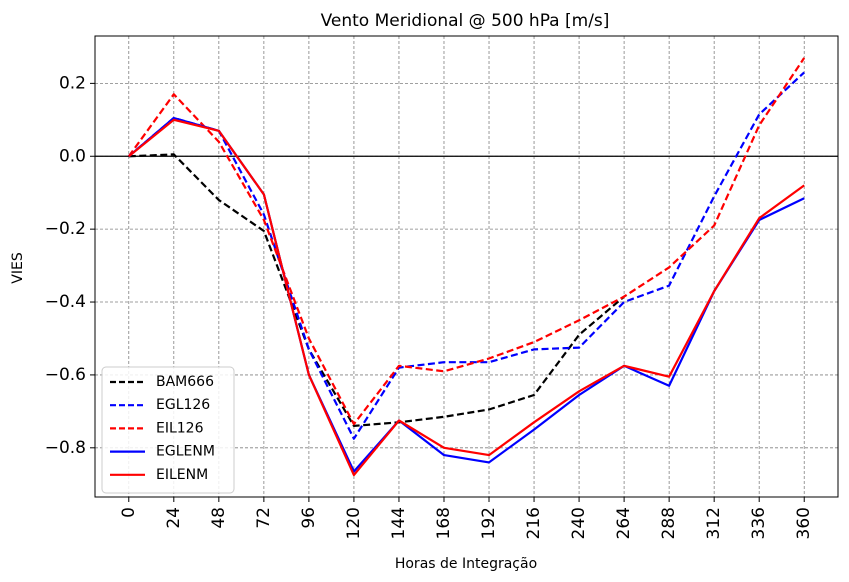  I want to click on x-tick-label: 72, so click(264, 518).